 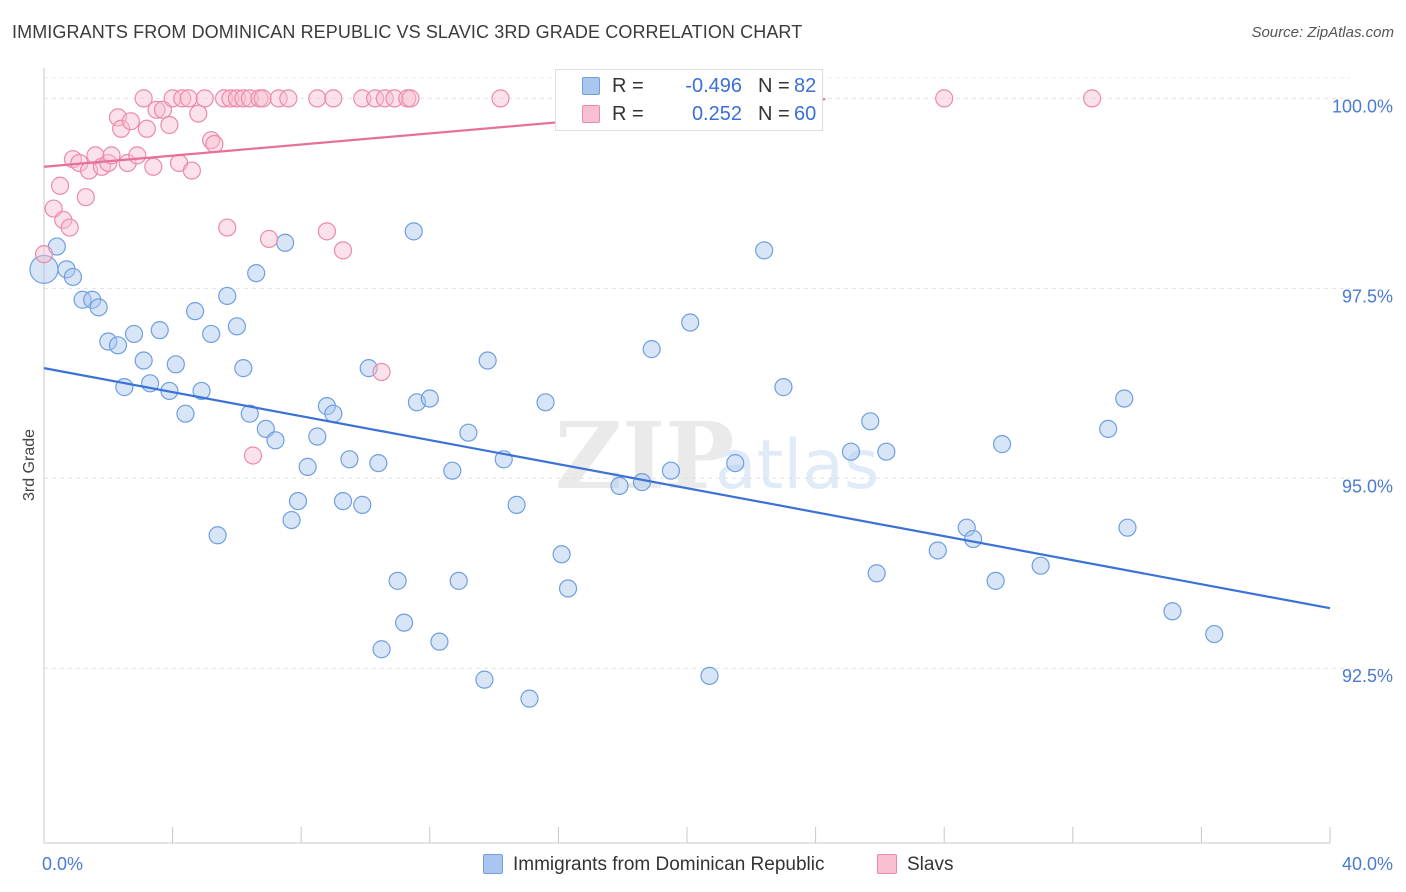 What do you see at coordinates (1367, 864) in the screenshot?
I see `x-tick-label: 40.0%` at bounding box center [1367, 864].